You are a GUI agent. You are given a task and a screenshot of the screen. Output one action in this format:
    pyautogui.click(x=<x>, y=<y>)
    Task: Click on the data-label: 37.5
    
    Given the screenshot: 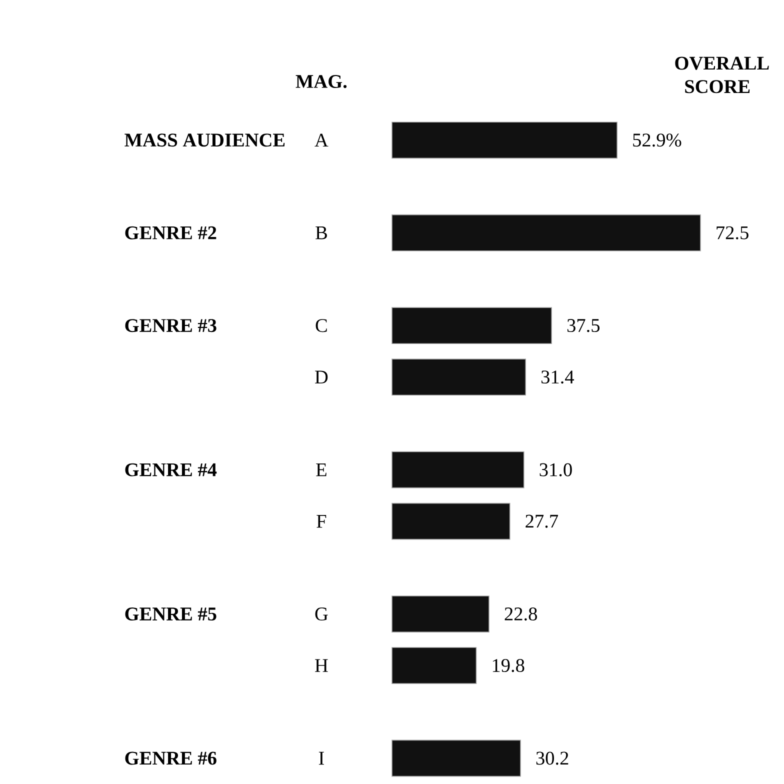 What is the action you would take?
    pyautogui.click(x=583, y=325)
    